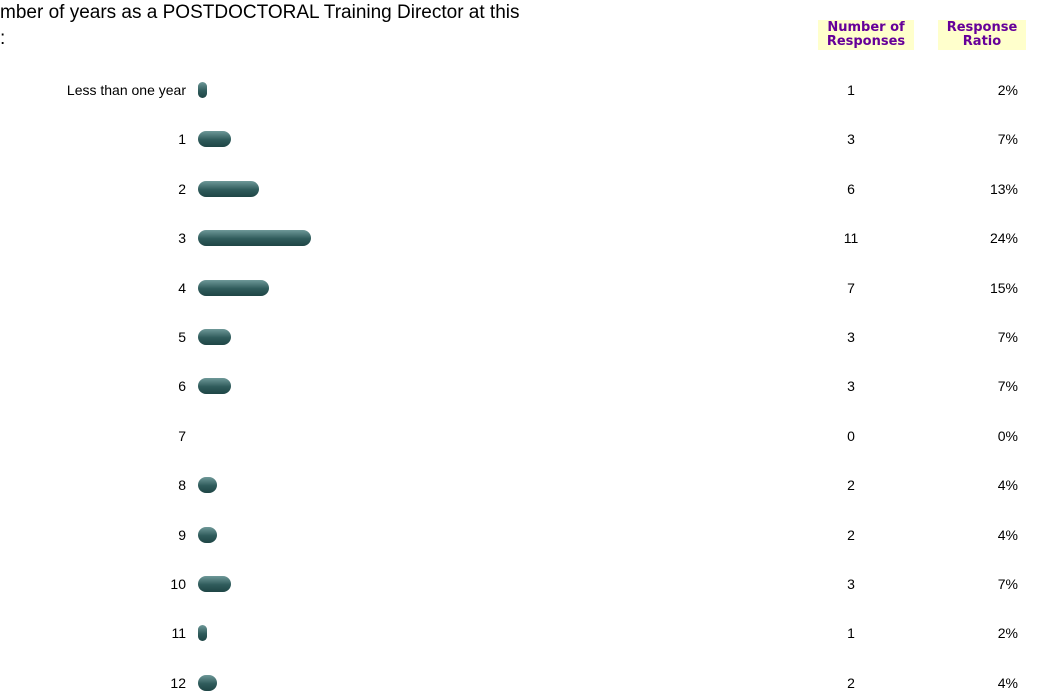 The height and width of the screenshot is (693, 1044). What do you see at coordinates (1003, 287) in the screenshot?
I see `response-ratio: 15%` at bounding box center [1003, 287].